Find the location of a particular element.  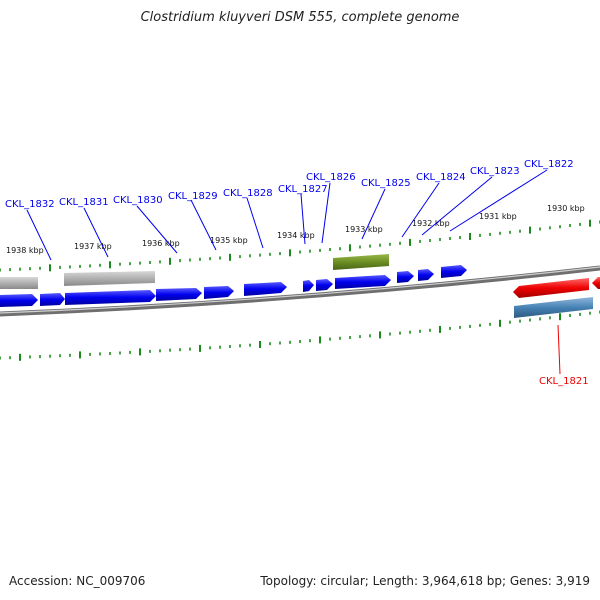

scale-label-1936: 1936 kbp is located at coordinates (161, 243).